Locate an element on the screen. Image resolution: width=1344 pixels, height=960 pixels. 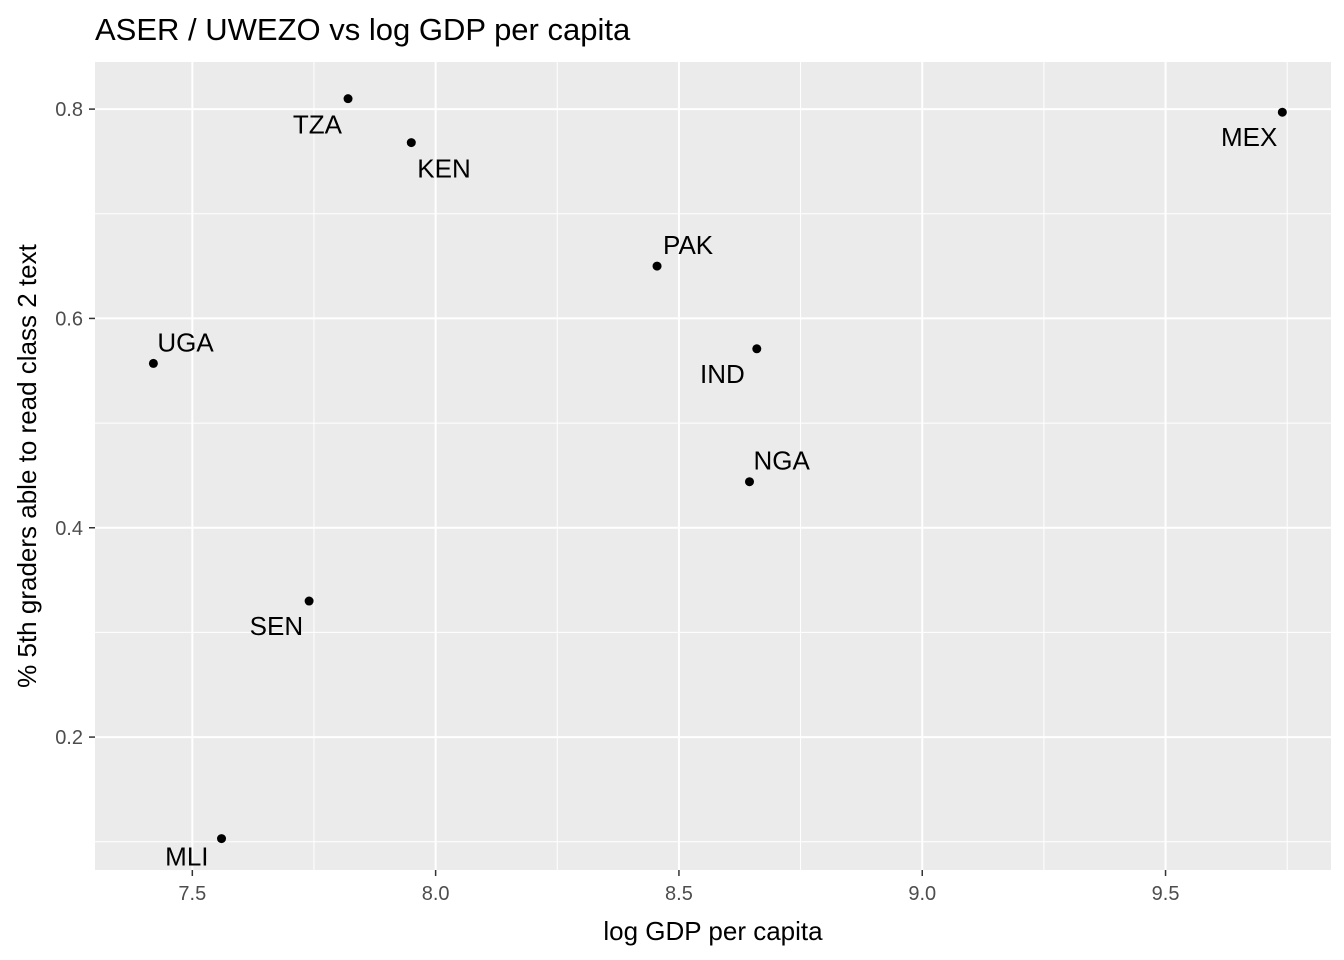
point-label-tza: TZA is located at coordinates (318, 125).